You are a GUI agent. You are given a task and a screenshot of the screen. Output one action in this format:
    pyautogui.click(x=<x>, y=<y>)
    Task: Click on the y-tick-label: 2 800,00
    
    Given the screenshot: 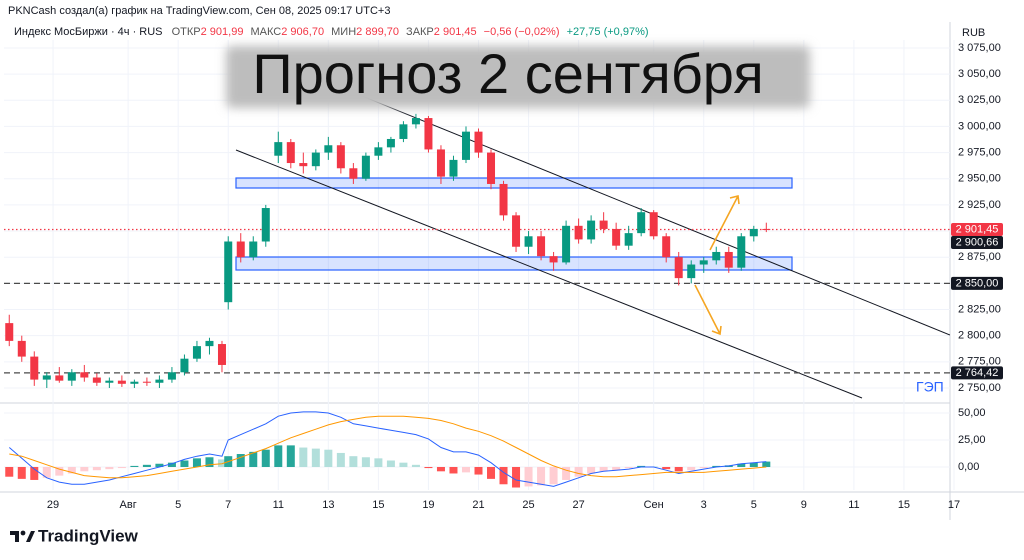 What is the action you would take?
    pyautogui.click(x=979, y=336)
    